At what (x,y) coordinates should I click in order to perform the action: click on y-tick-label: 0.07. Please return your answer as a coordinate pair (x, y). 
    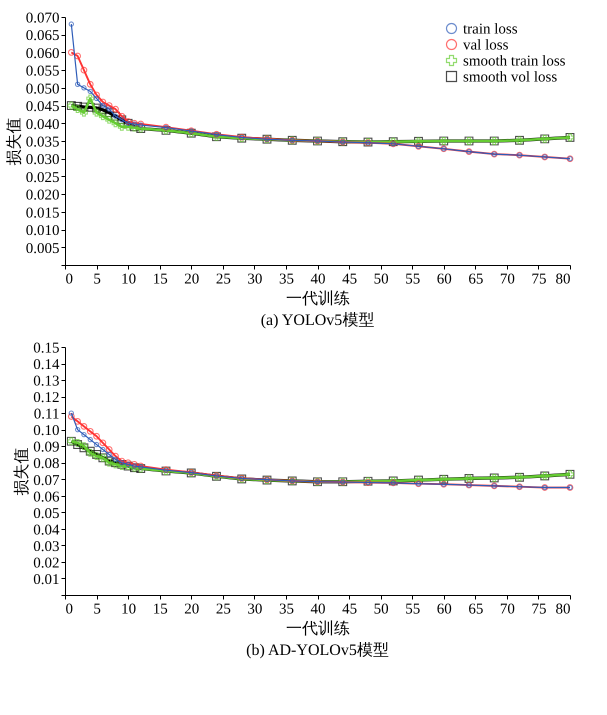
    Looking at the image, I should click on (46, 480).